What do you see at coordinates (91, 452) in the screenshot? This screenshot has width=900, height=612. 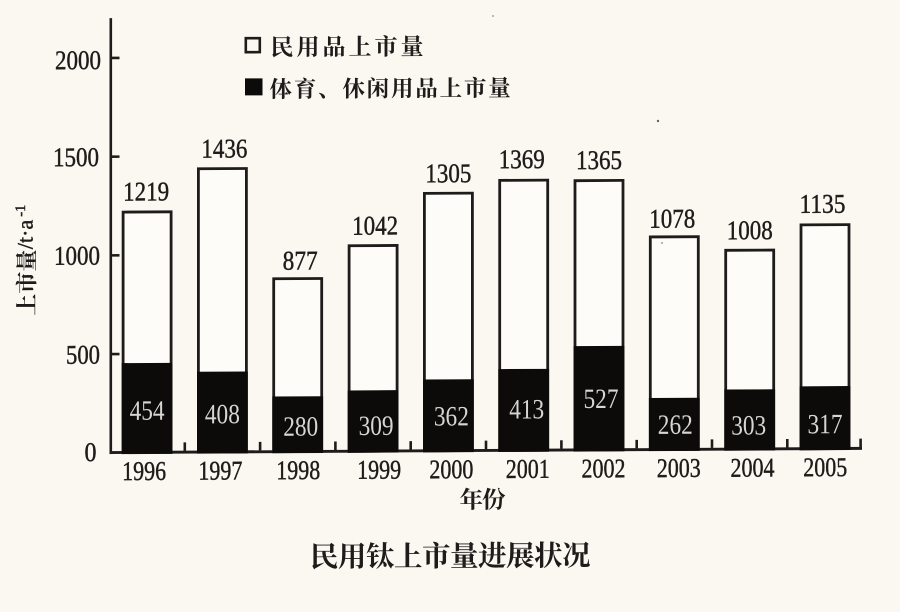 I see `svg-text: 0` at bounding box center [91, 452].